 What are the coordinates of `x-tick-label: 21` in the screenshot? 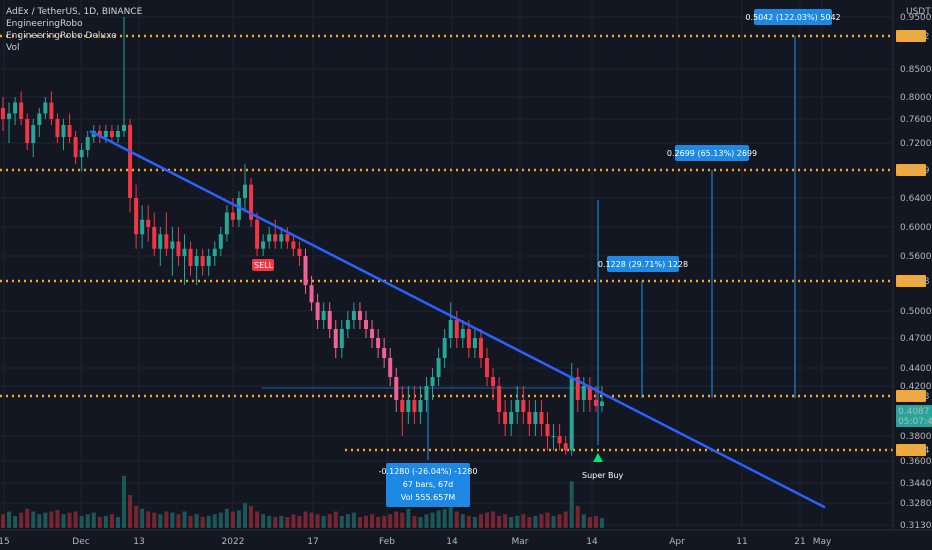 It's located at (799, 542).